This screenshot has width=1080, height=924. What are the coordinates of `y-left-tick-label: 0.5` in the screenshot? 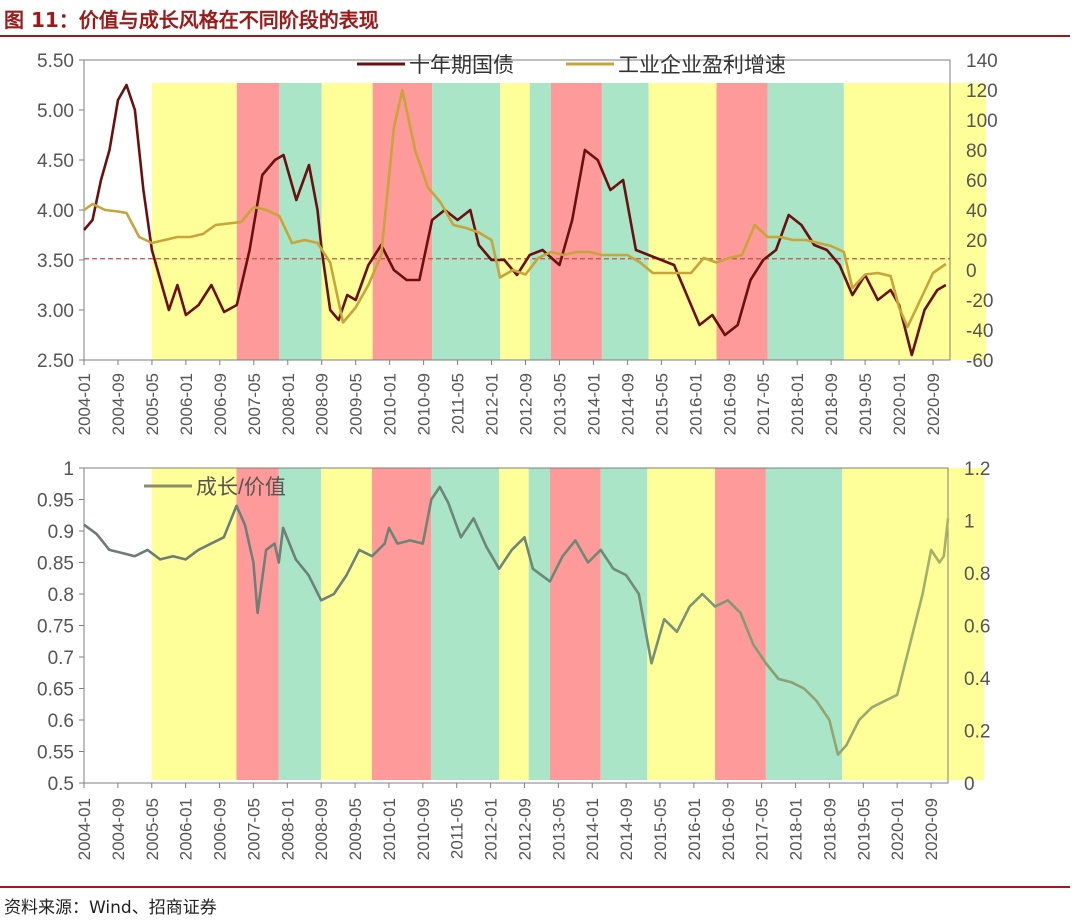 It's located at (61, 784).